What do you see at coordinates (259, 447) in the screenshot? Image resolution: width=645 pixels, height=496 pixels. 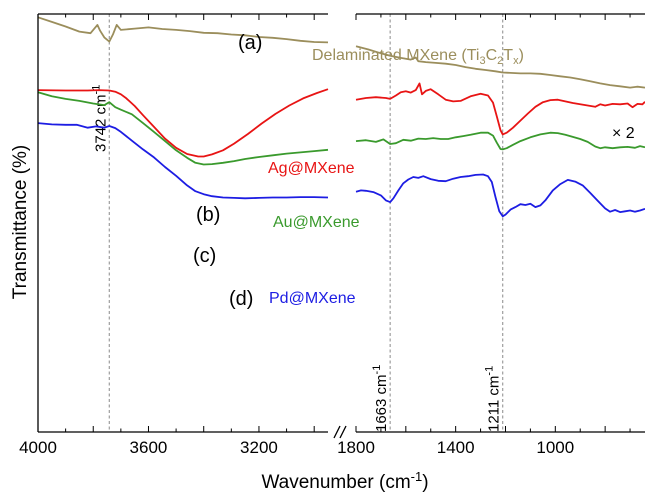 I see `x-tick-label-3200: 3200` at bounding box center [259, 447].